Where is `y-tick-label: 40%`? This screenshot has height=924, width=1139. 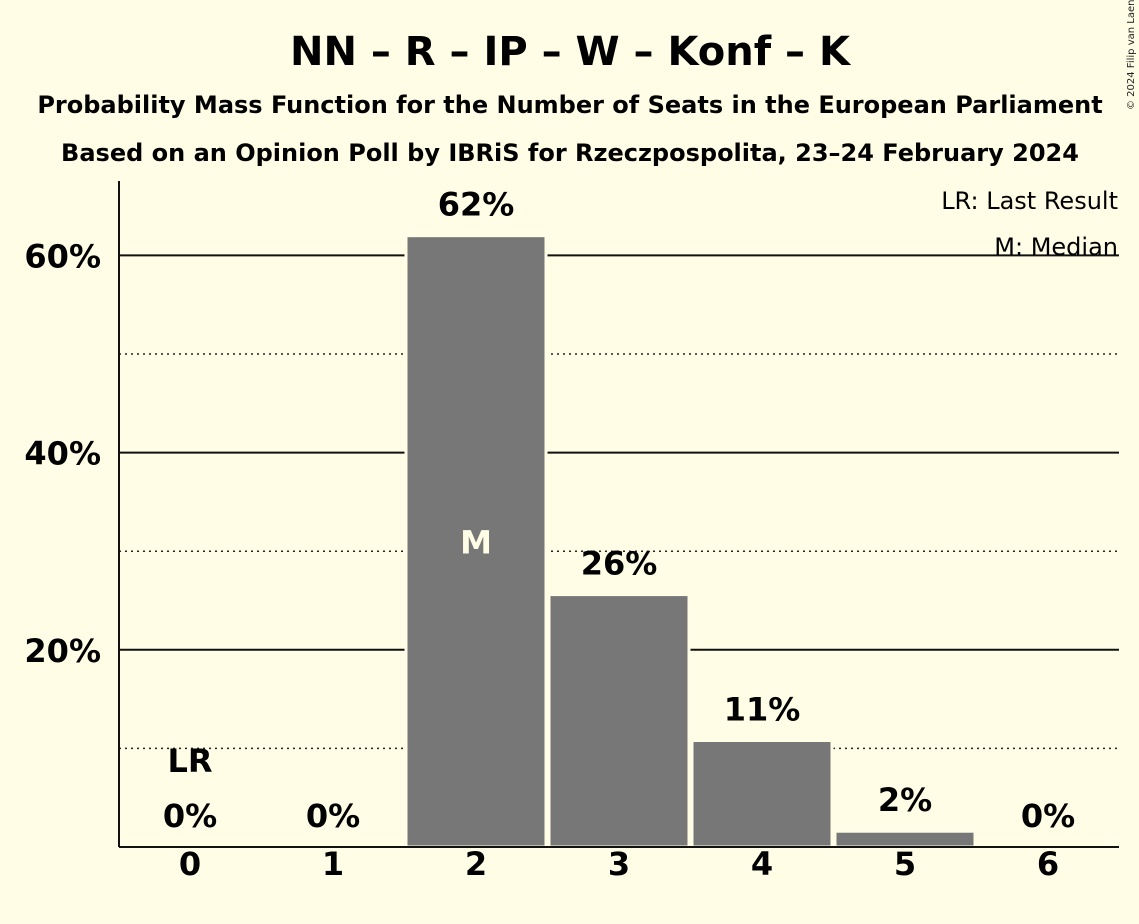 y-tick-label: 40% is located at coordinates (62, 454).